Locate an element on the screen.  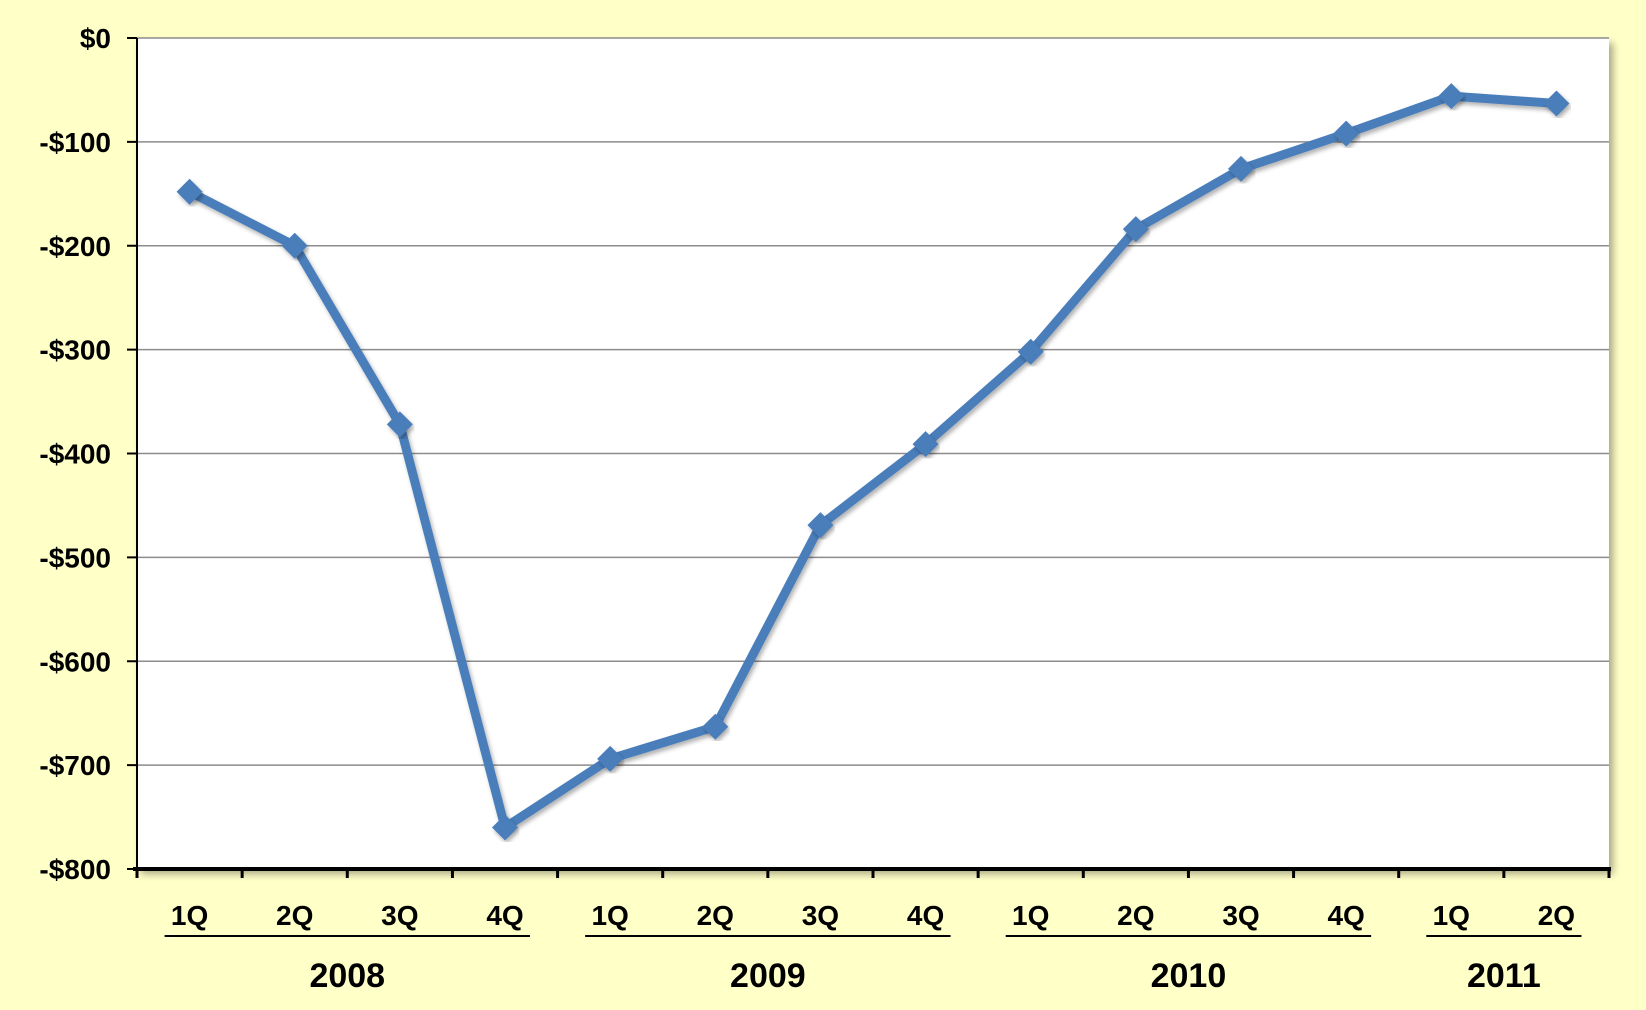
y-tick-label: -$300 is located at coordinates (75, 350).